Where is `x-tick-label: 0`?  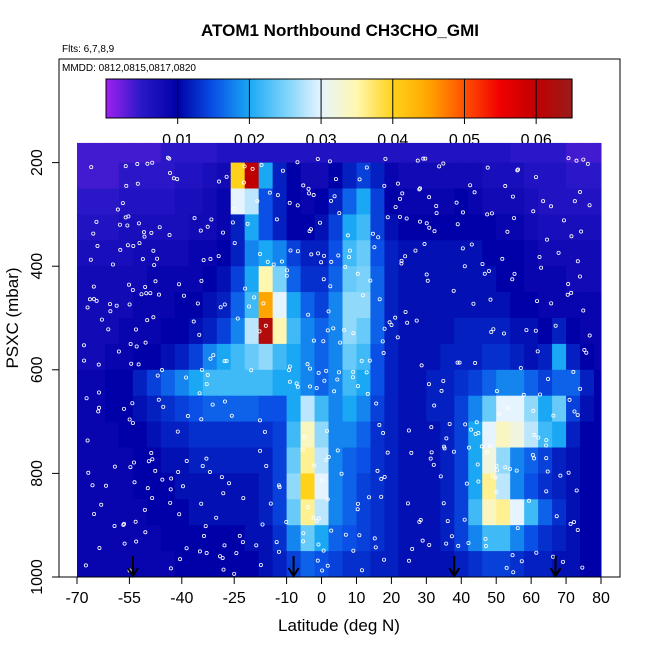
x-tick-label: 0 is located at coordinates (321, 598).